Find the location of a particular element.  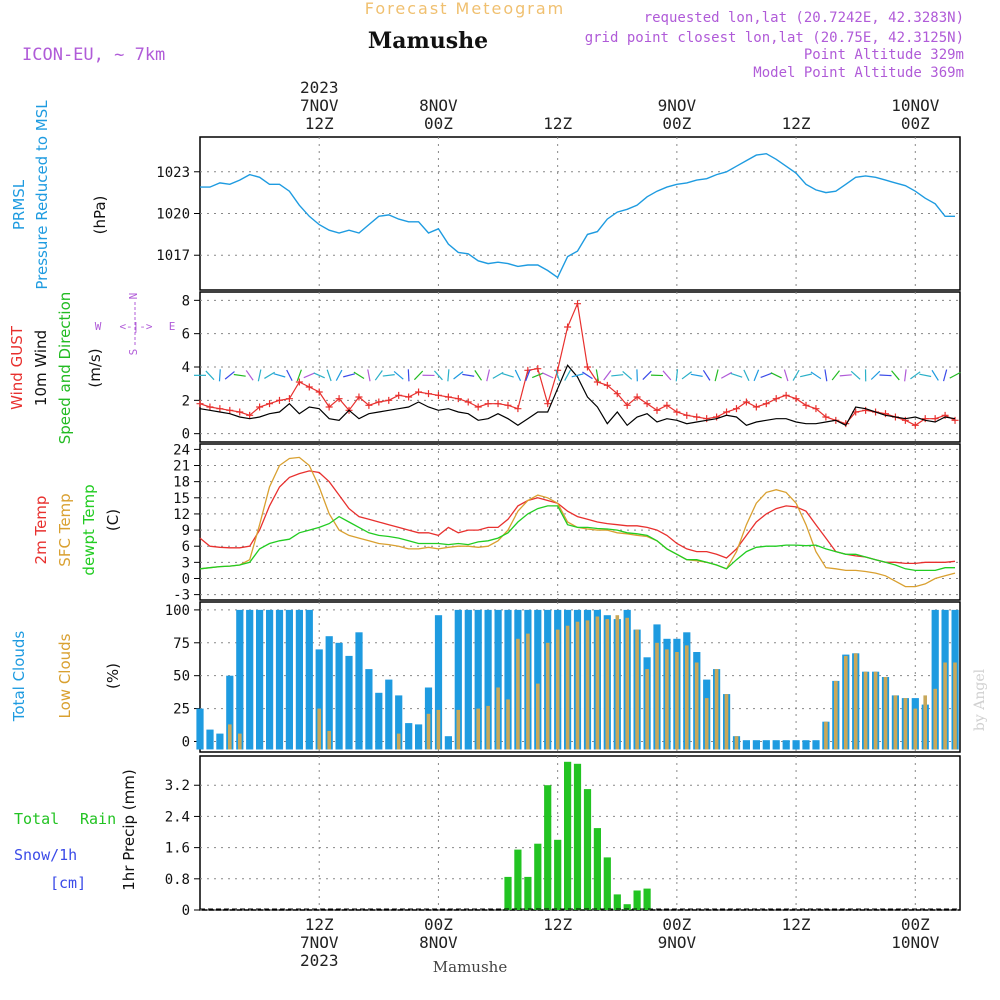

bottom-time-label: 00Z is located at coordinates (438, 924).